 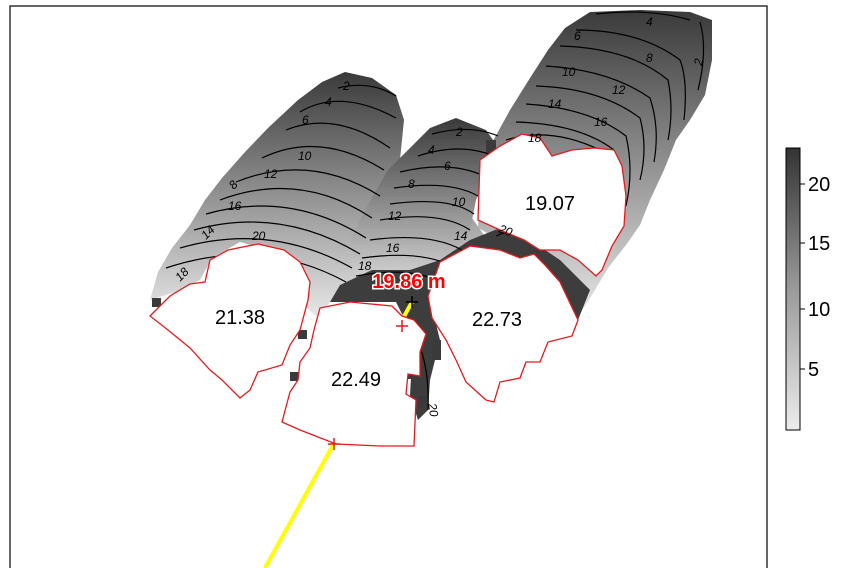 What do you see at coordinates (240, 318) in the screenshot?
I see `building-label-21-38: 21.38` at bounding box center [240, 318].